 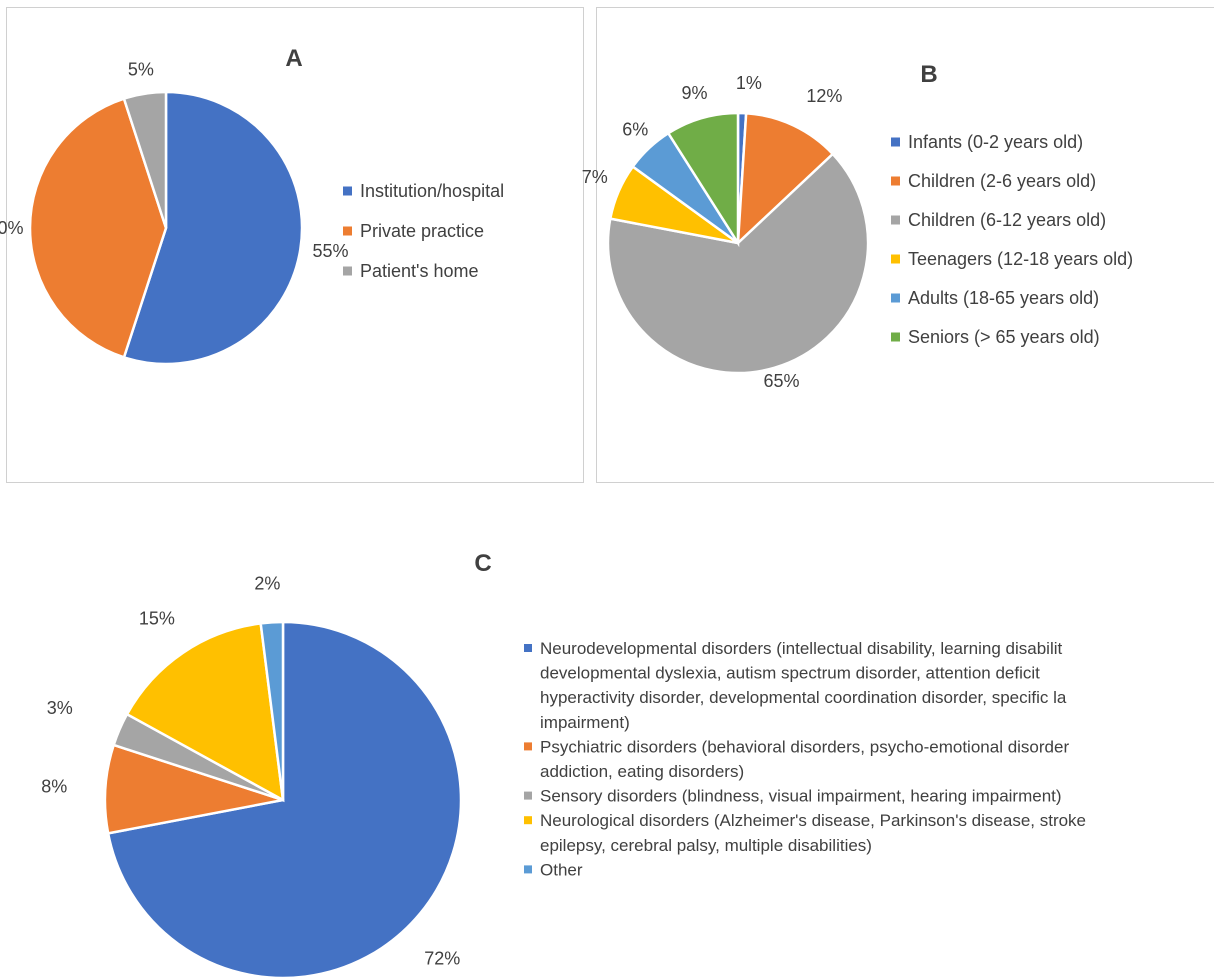 What do you see at coordinates (528, 869) in the screenshot?
I see `legend-swatch-other` at bounding box center [528, 869].